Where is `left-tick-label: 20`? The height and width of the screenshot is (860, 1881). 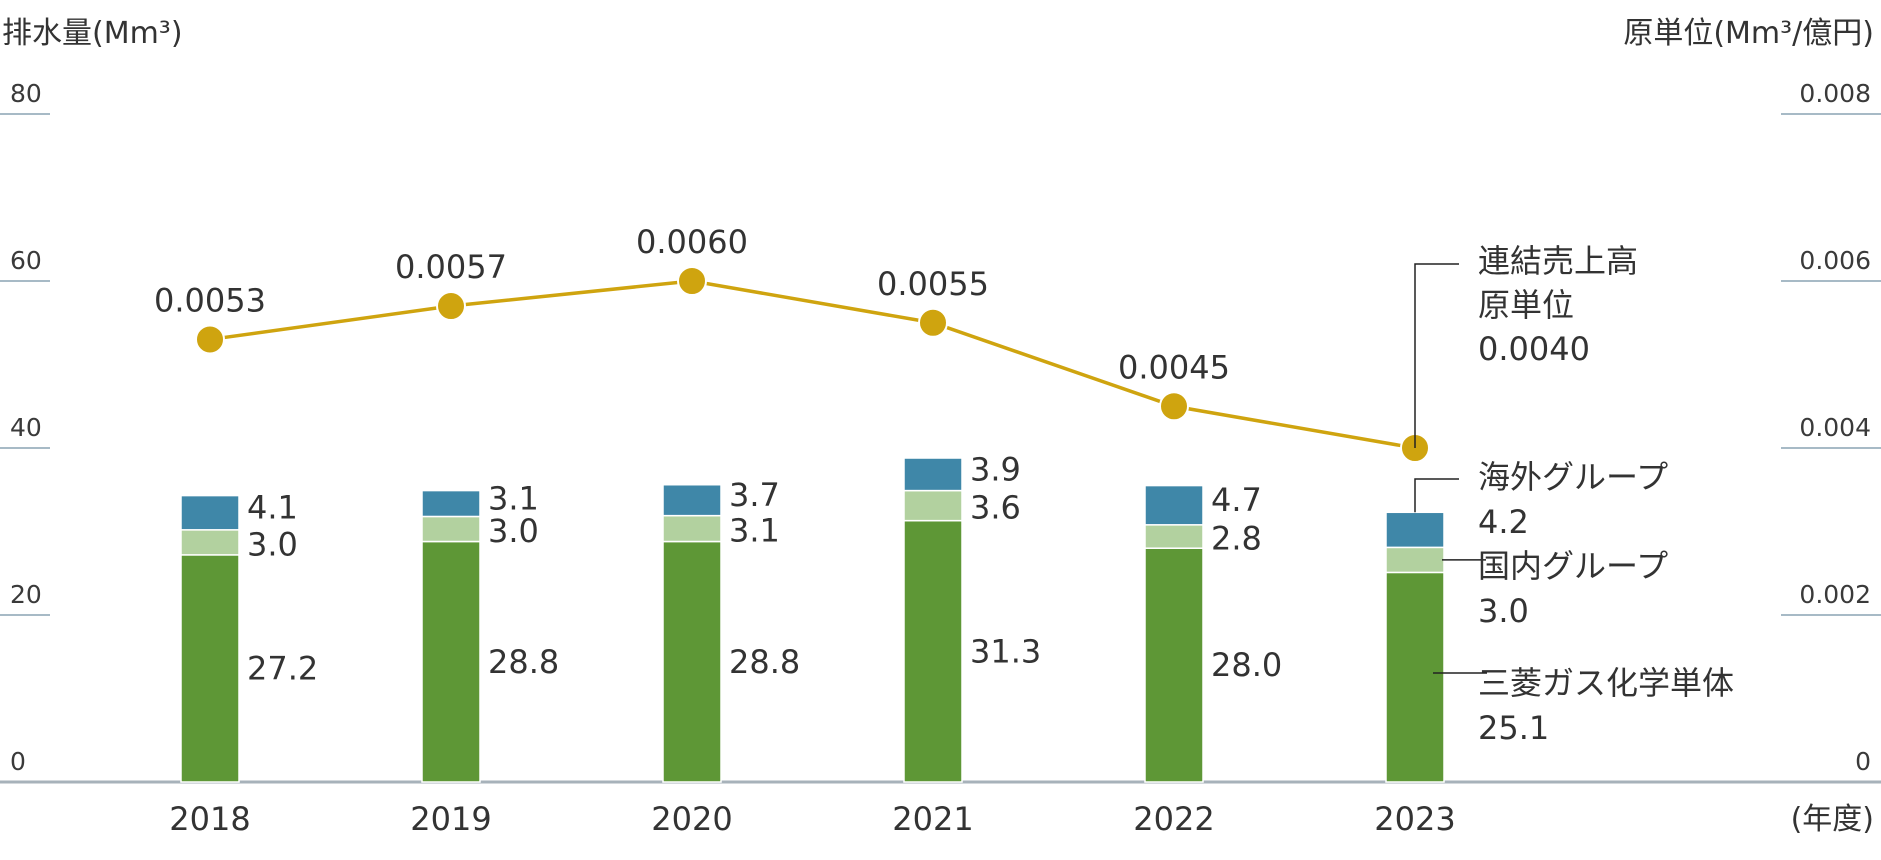
left-tick-label: 20 is located at coordinates (26, 594).